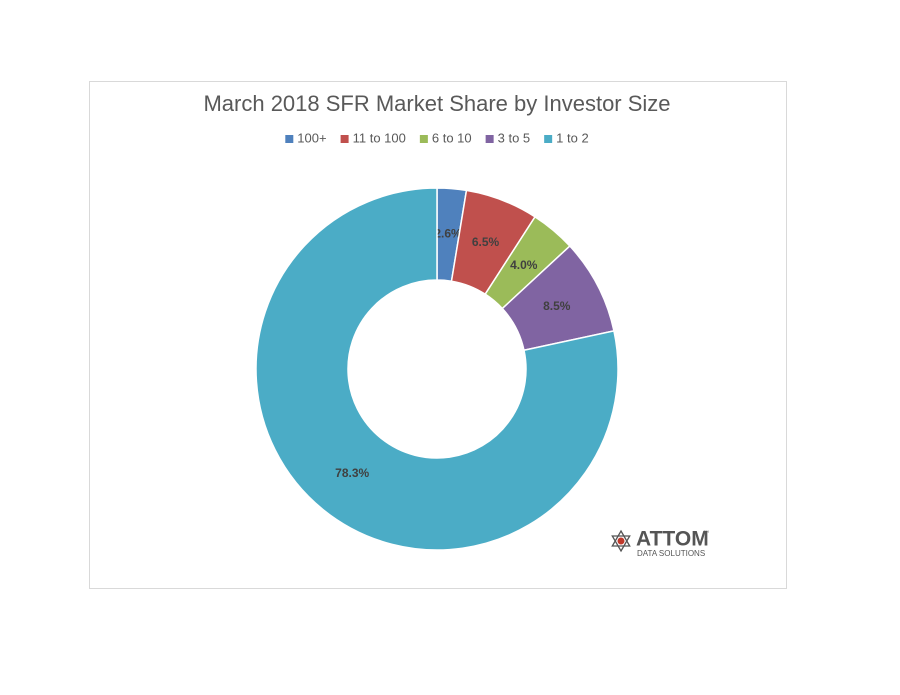 Image resolution: width=900 pixels, height=695 pixels. What do you see at coordinates (671, 553) in the screenshot?
I see `logo-tagline: DATA SOLUTIONS` at bounding box center [671, 553].